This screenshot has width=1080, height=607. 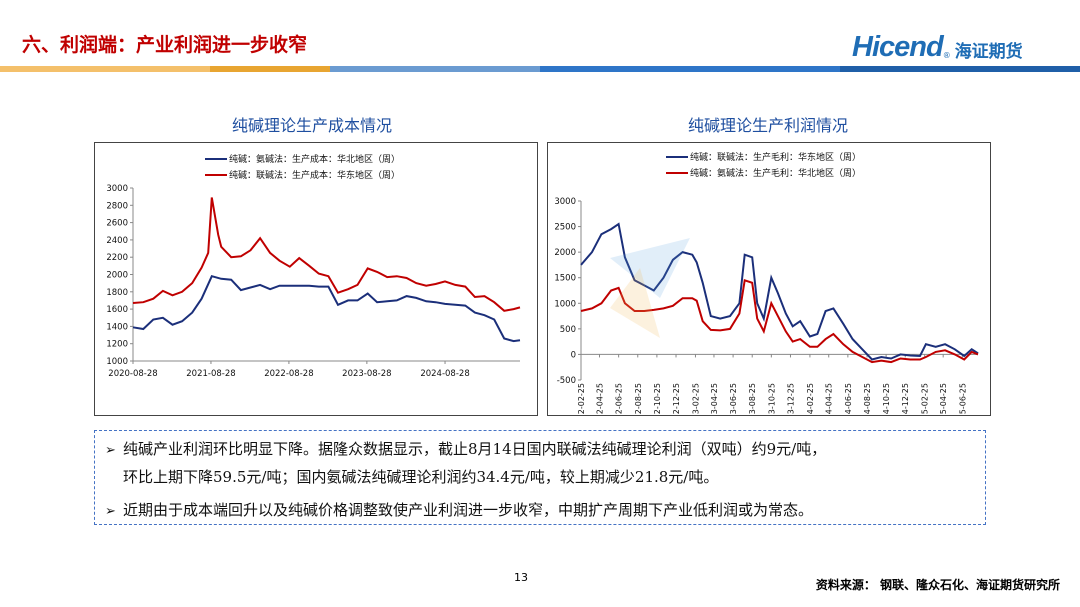 What do you see at coordinates (581, 399) in the screenshot?
I see `x-tick-label: 2022-02-25` at bounding box center [581, 399].